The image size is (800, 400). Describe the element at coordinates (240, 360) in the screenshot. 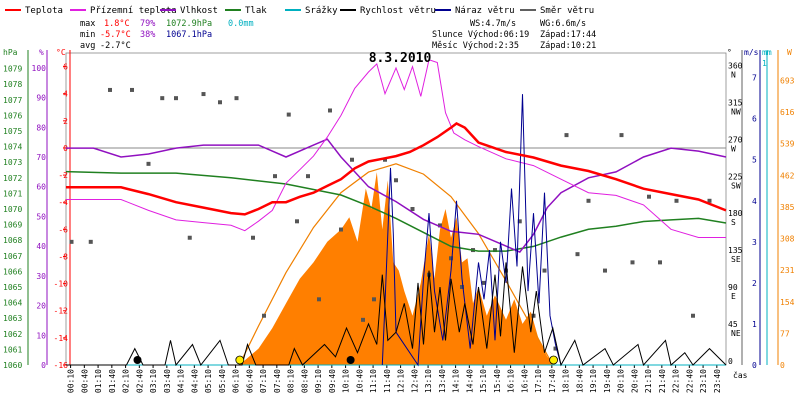

I see `sunrise-marker` at that location.